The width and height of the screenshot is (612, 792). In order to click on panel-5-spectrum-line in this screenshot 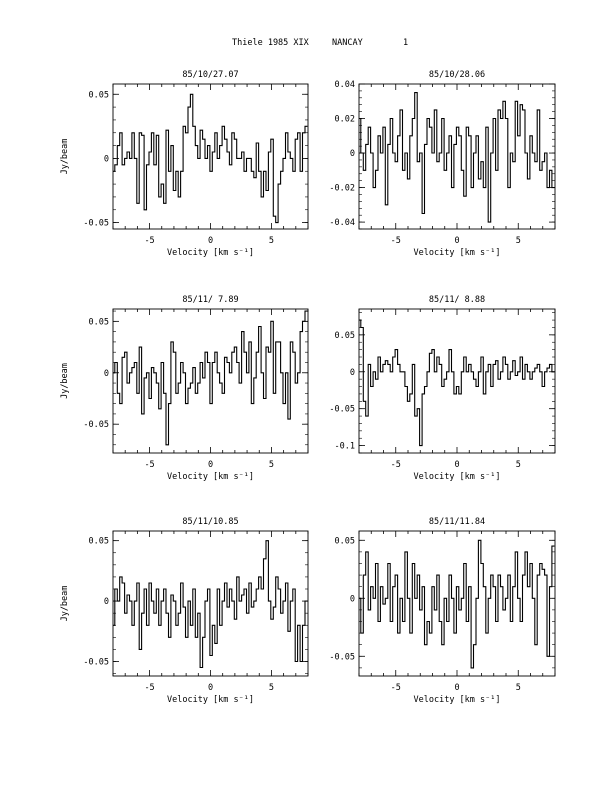, I will do `click(210, 604)`.